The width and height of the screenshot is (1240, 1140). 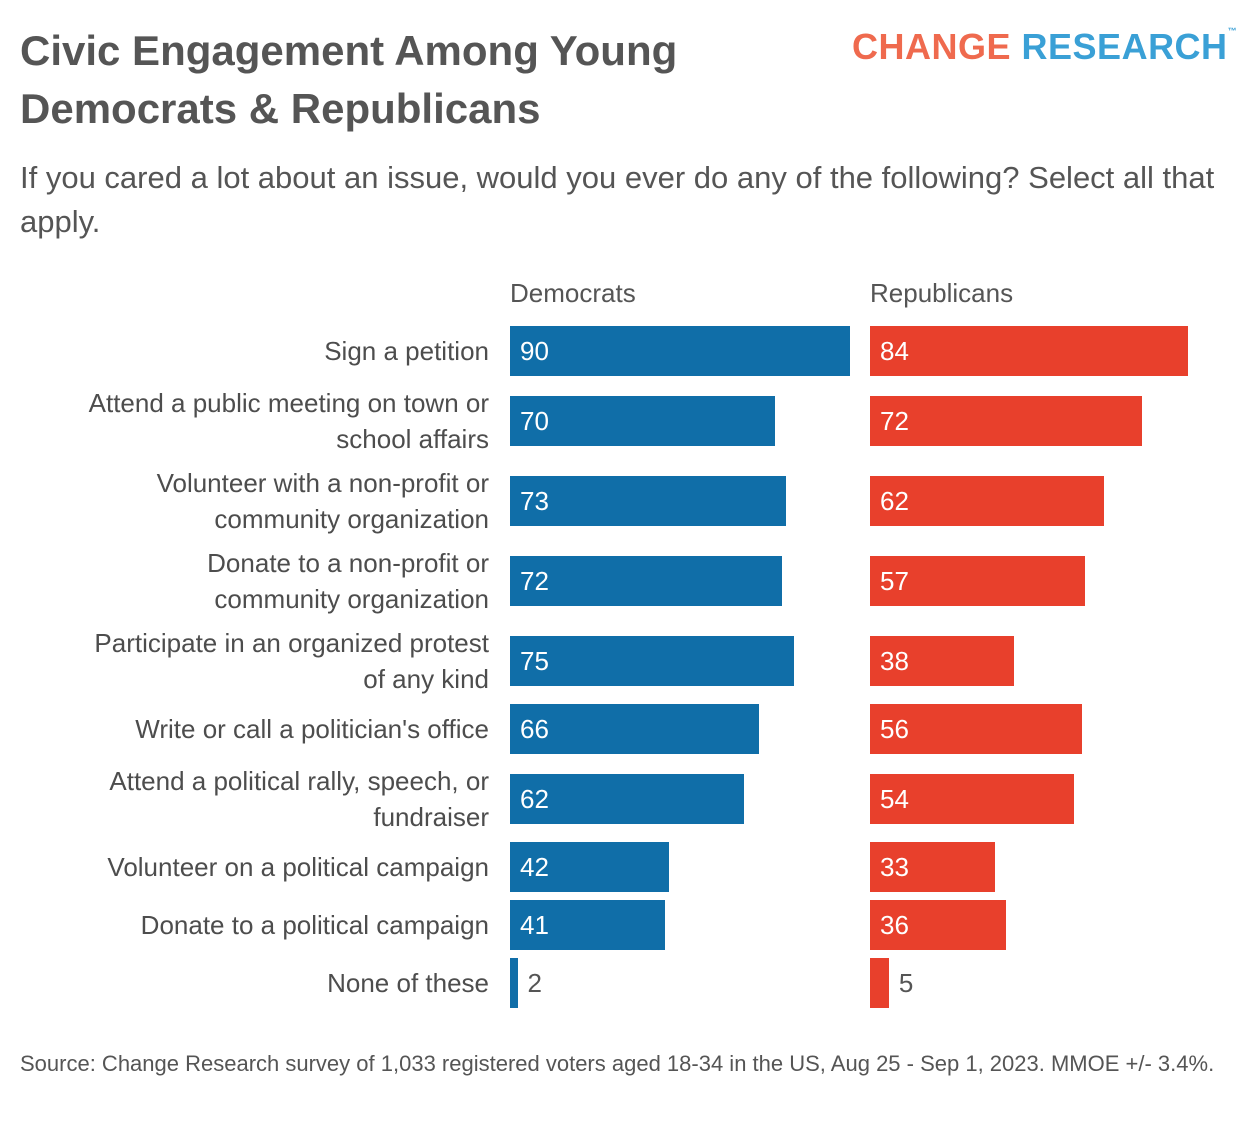 What do you see at coordinates (1045, 46) in the screenshot?
I see `change-research-logo: CHANGE RESEARCH™` at bounding box center [1045, 46].